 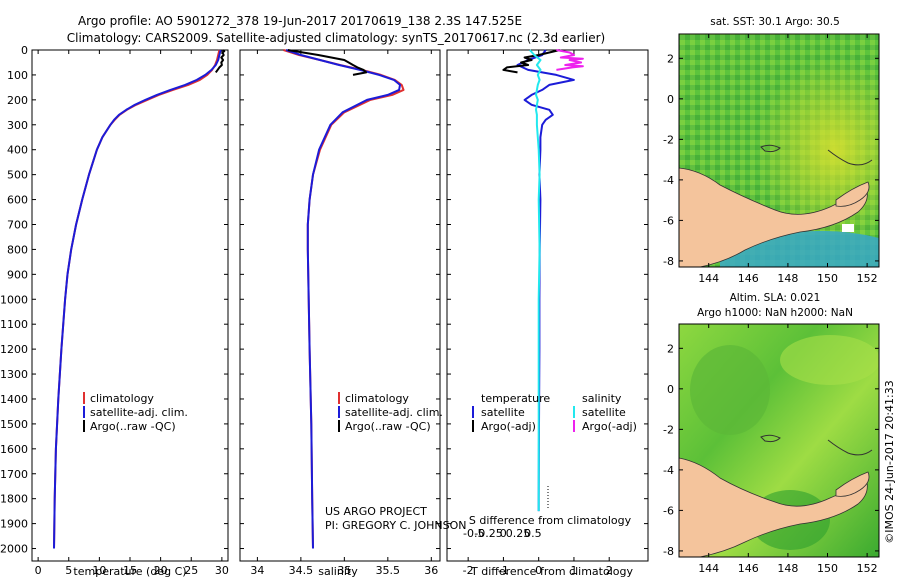 I want to click on x-tick-label: 2, so click(x=609, y=570).